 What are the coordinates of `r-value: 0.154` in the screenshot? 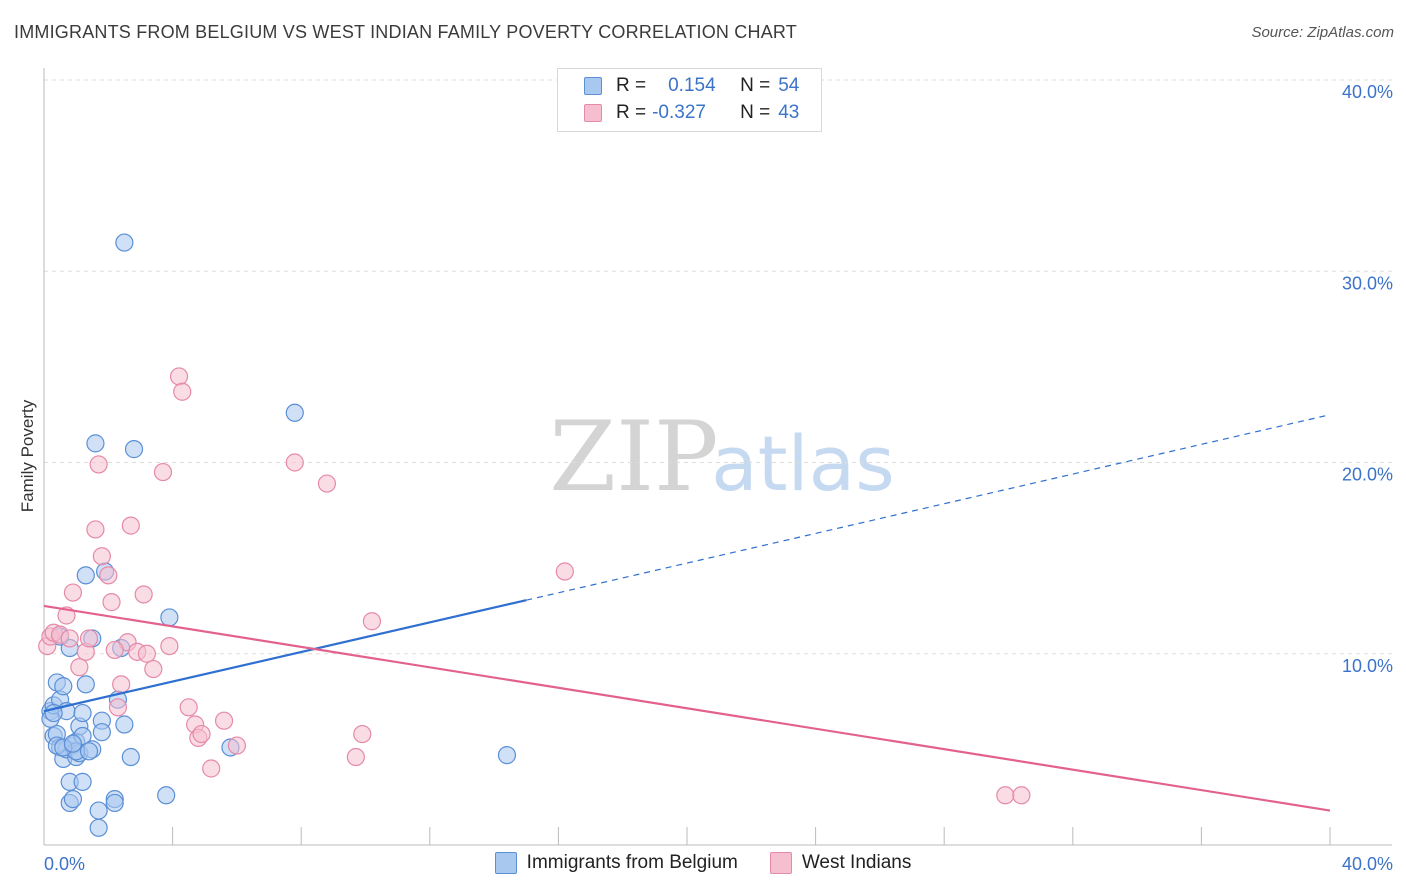 It's located at (692, 85).